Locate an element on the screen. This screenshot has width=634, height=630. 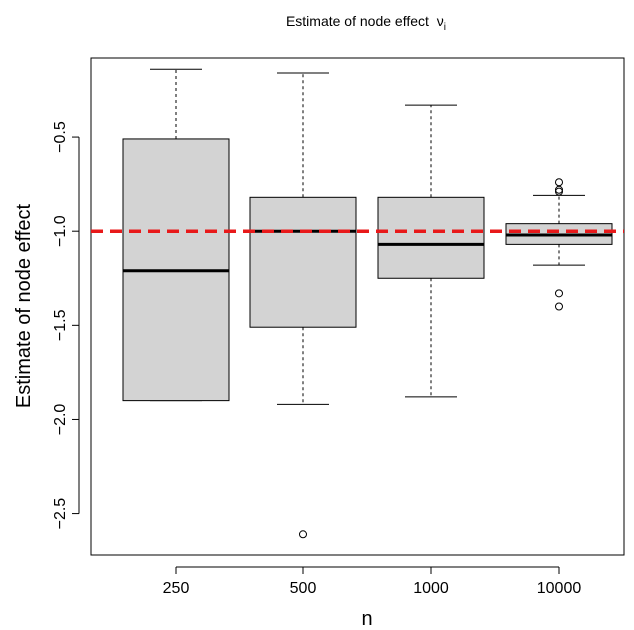
x-tick-label: 250 is located at coordinates (176, 588).